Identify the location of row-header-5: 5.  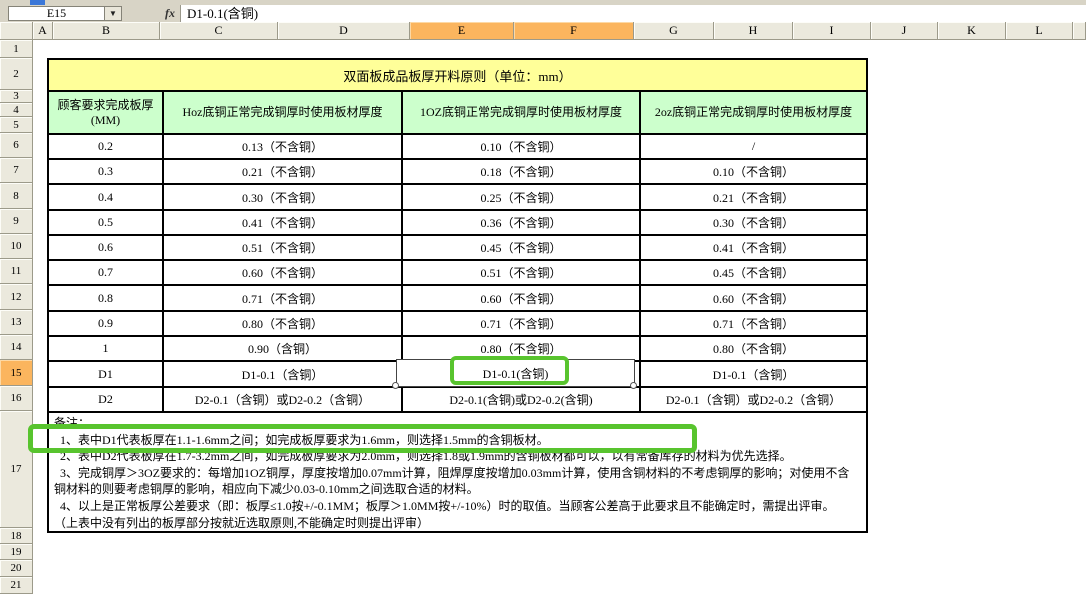
(16, 125).